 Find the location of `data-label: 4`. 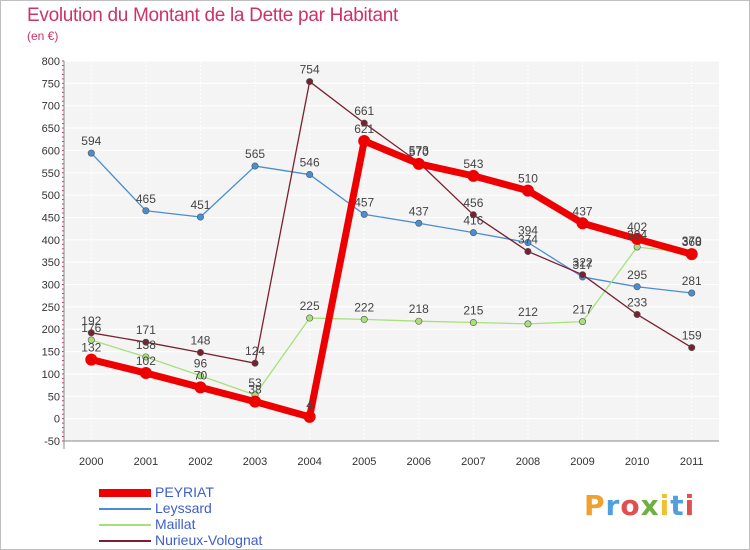

data-label: 4 is located at coordinates (309, 405).